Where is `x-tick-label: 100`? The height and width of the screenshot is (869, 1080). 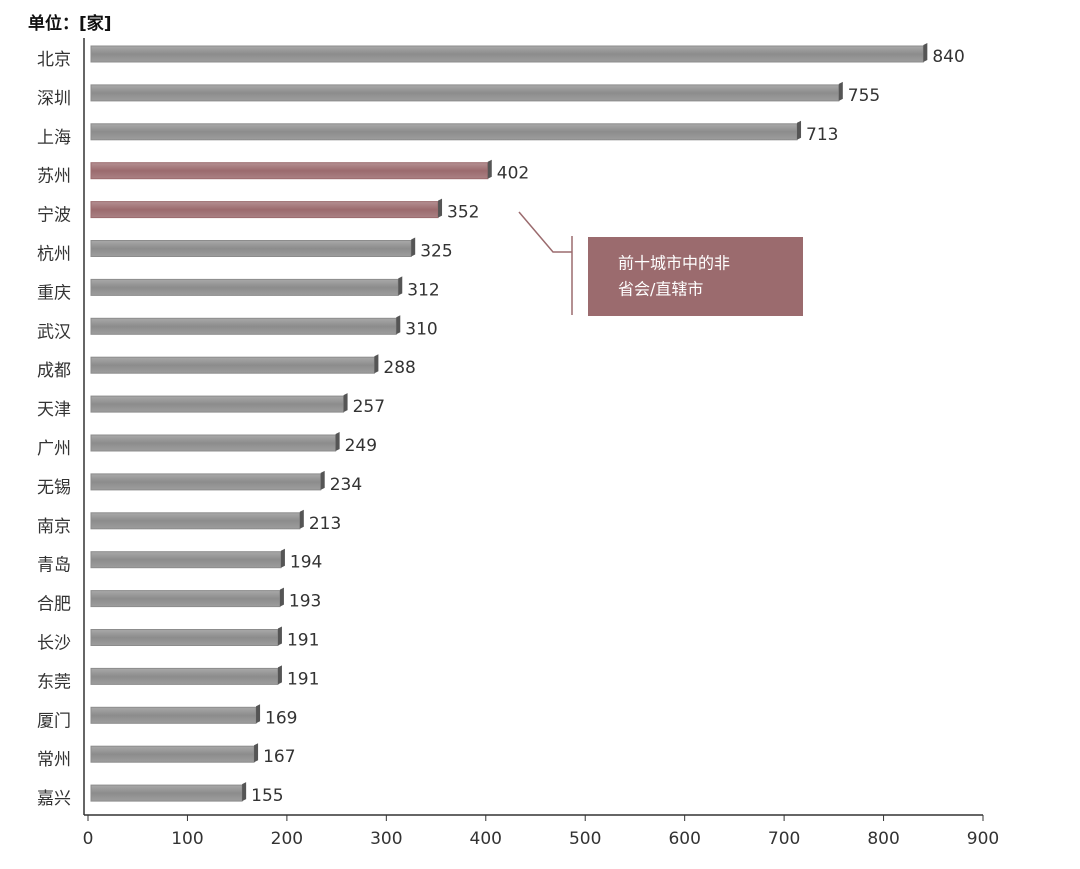
x-tick-label: 100 is located at coordinates (187, 839).